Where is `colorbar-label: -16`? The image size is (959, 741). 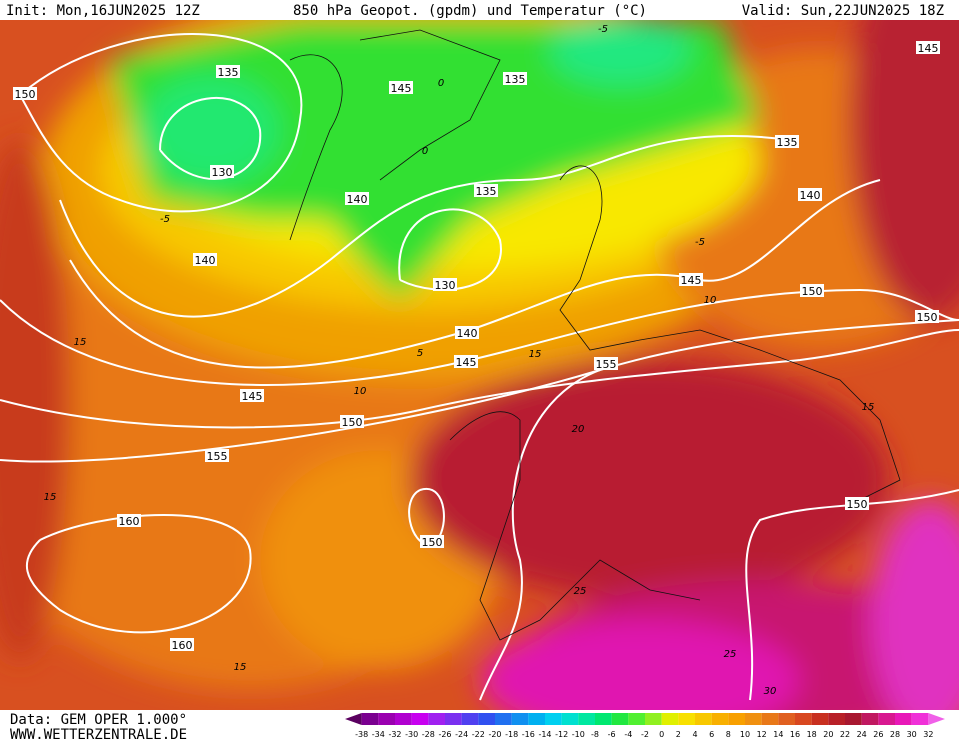
colorbar-label: -16 is located at coordinates (528, 734).